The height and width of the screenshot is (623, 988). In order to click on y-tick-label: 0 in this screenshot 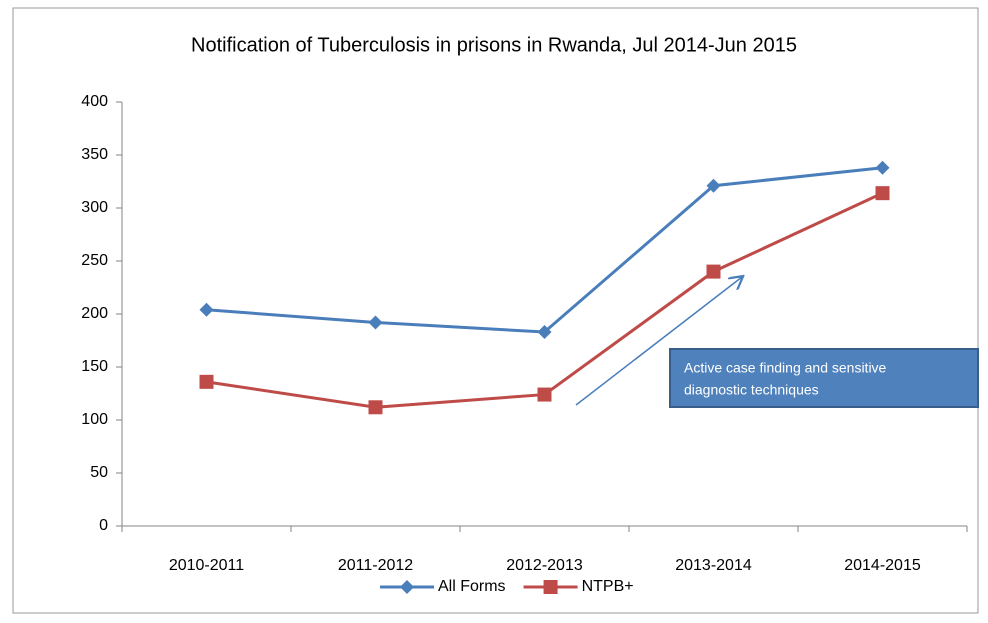, I will do `click(103, 525)`.